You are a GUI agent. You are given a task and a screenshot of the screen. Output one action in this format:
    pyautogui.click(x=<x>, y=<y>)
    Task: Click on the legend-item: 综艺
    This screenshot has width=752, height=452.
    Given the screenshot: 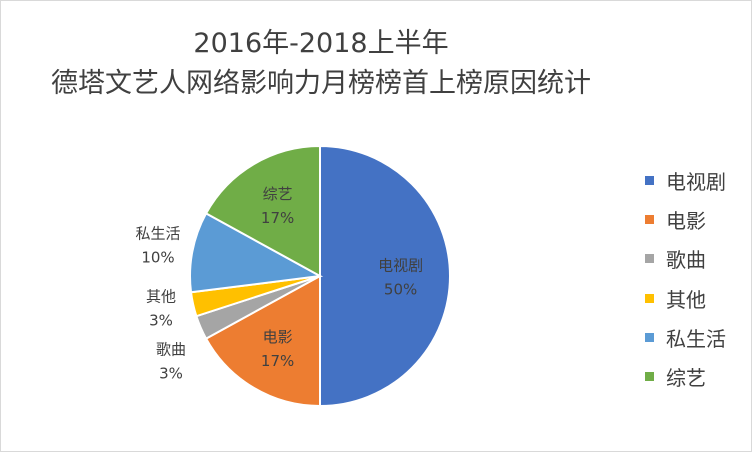 What is the action you would take?
    pyautogui.click(x=685, y=376)
    